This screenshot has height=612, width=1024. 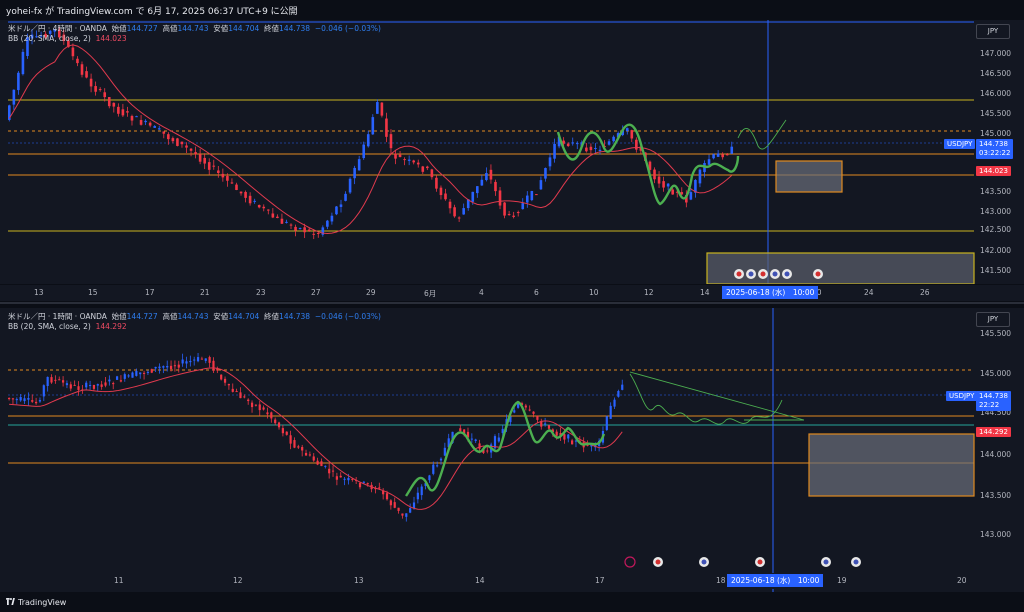 What do you see at coordinates (57, 28) in the screenshot?
I see `symbol-label: 米ドル／円 · 4時間 · OANDA` at bounding box center [57, 28].